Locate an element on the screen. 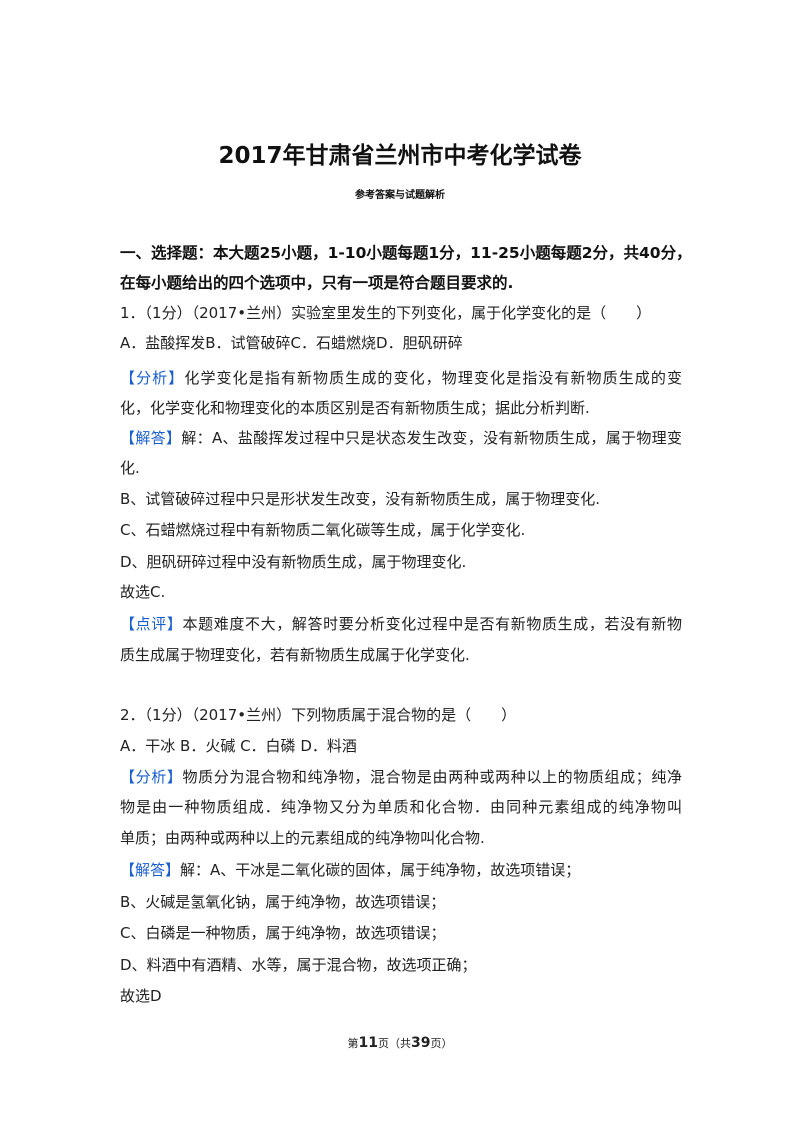 This screenshot has width=800, height=1132. q1-answer-c: C、石蜡燃烧过程中有新物质二氧化碳等生成，属于化学变化. is located at coordinates (323, 530).